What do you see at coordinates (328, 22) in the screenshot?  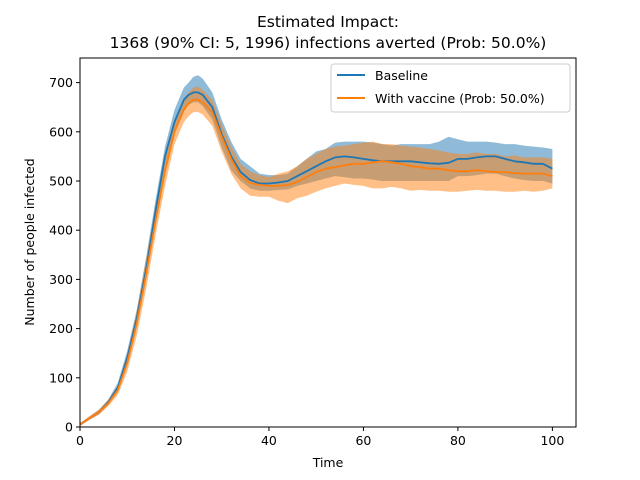 I see `chart-title-line1: Estimated Impact:` at bounding box center [328, 22].